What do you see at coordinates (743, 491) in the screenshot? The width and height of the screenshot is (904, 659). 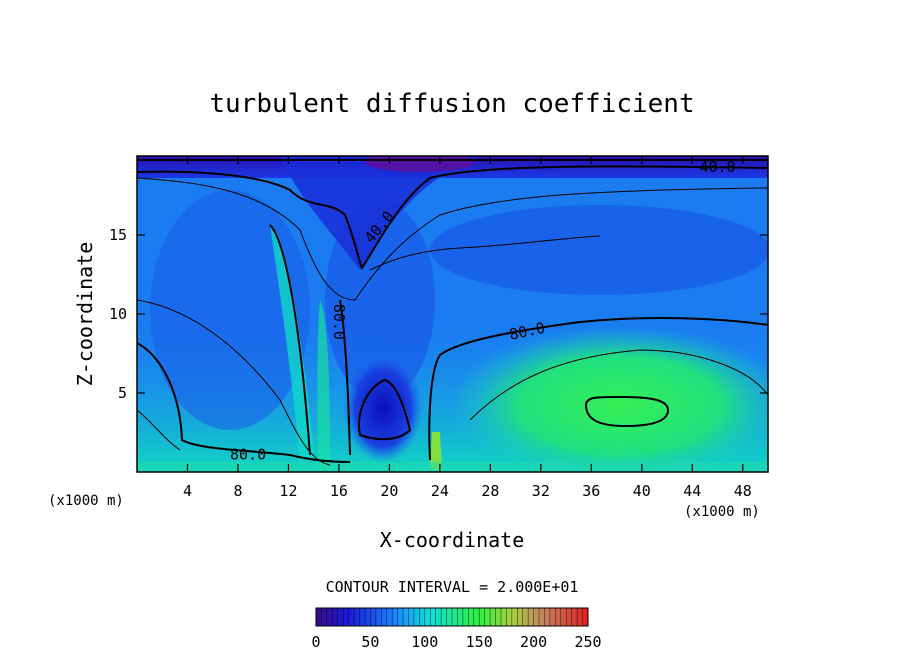 I see `x-tick-label: 48` at bounding box center [743, 491].